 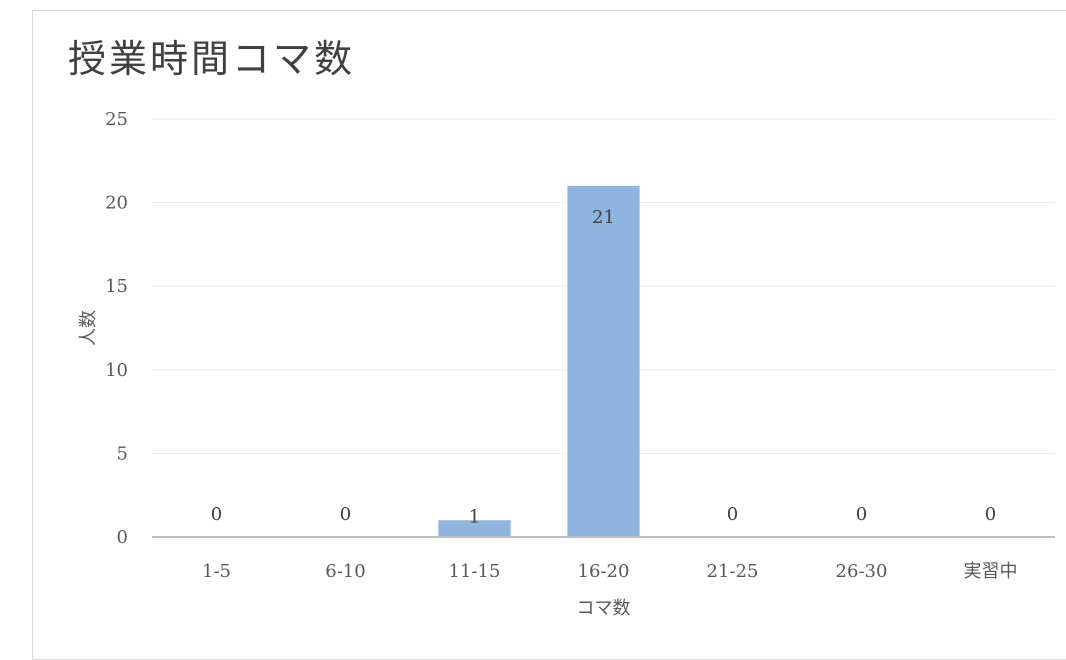 I want to click on data-label: 1, so click(x=474, y=516).